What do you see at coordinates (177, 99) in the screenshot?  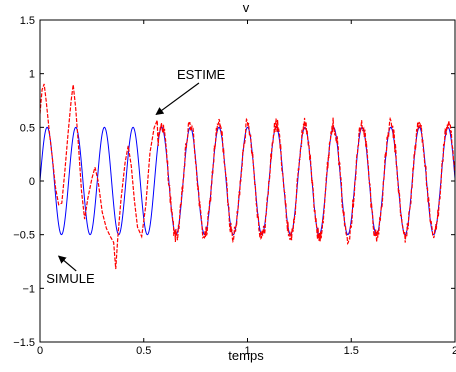 I see `annotation-arrow-estime` at bounding box center [177, 99].